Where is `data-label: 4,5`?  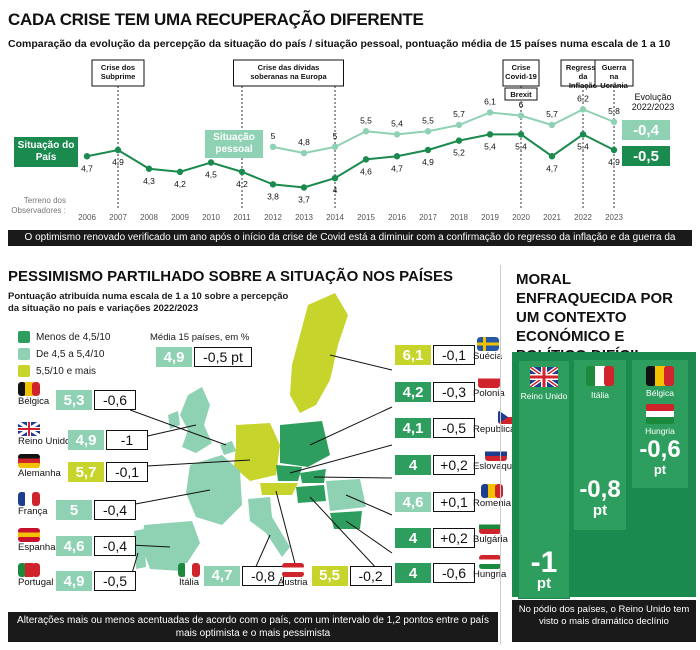
data-label: 4,5 is located at coordinates (211, 175).